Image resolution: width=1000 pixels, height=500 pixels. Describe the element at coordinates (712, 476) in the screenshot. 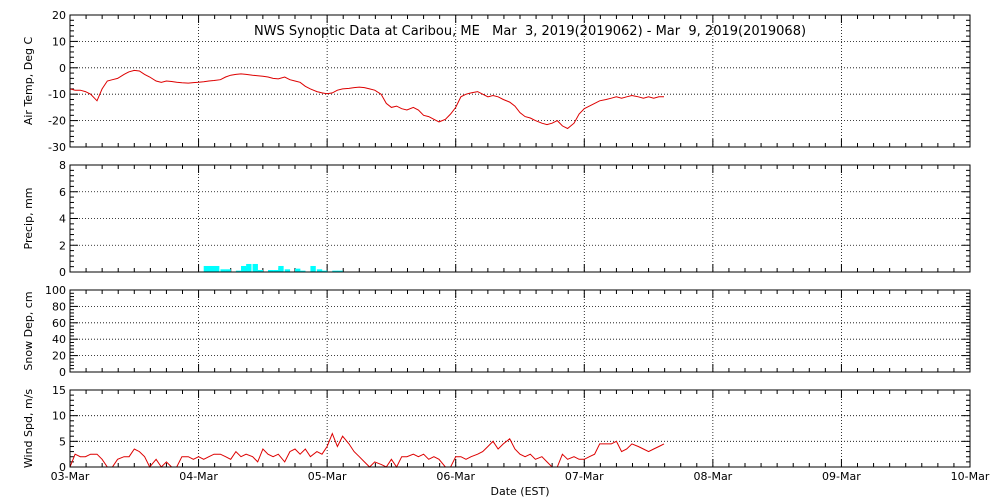

I see `x-tick-label: 08-Mar` at that location.